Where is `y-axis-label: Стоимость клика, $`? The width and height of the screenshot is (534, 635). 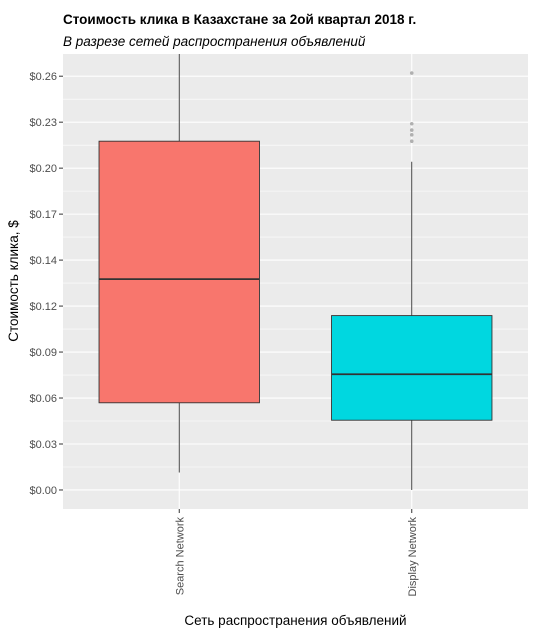 y-axis-label: Стоимость клика, $ is located at coordinates (13, 281).